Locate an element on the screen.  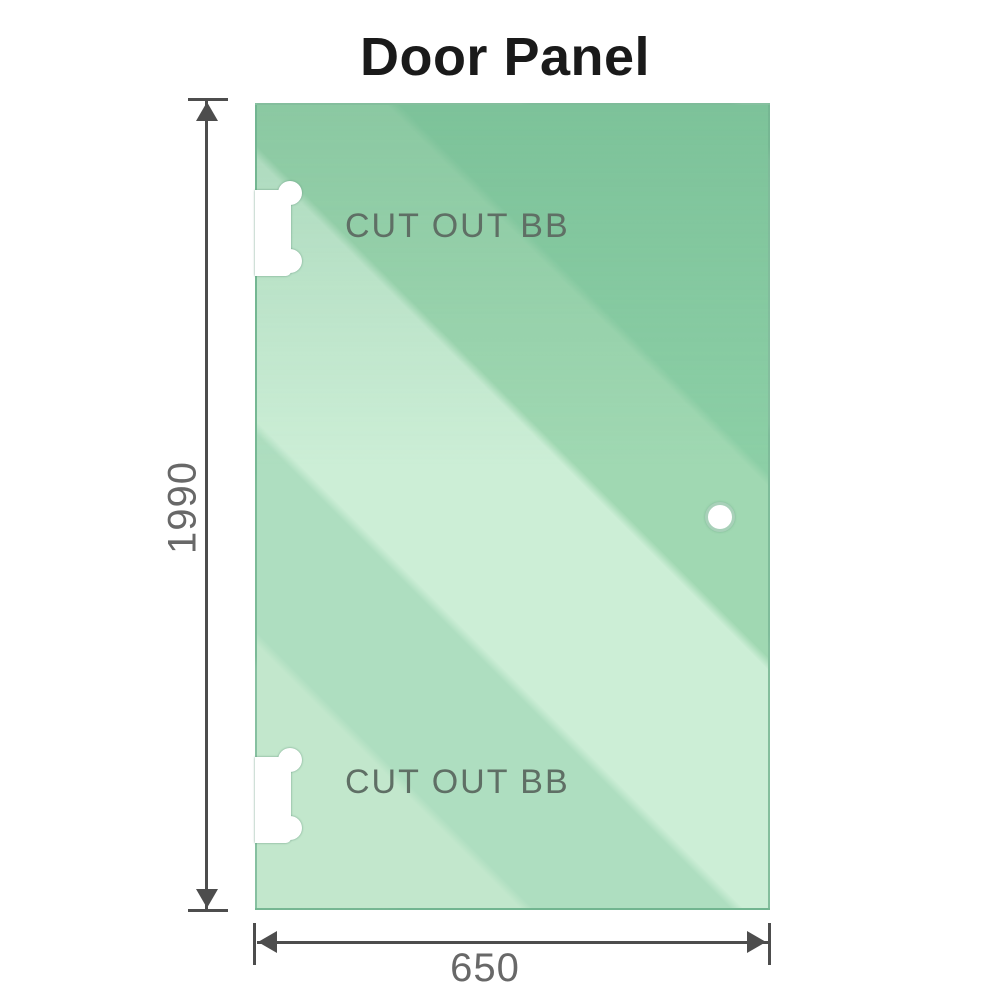
hinge-cutout-bottom is located at coordinates (280, 798).